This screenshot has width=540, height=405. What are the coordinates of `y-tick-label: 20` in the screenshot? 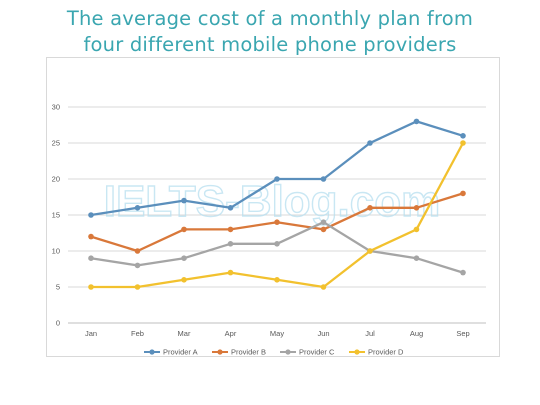 It's located at (56, 179).